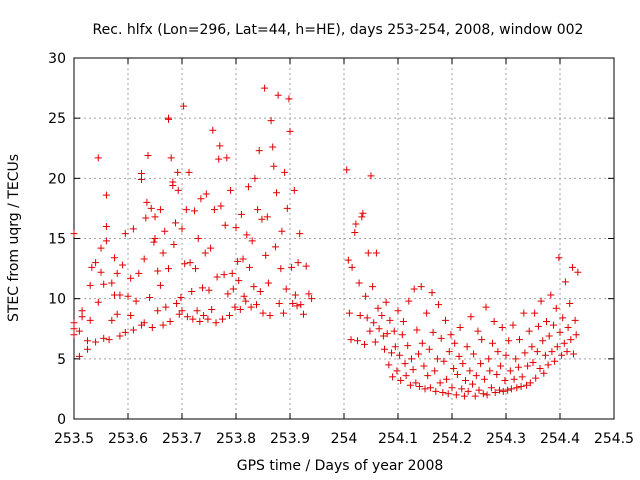 The height and width of the screenshot is (480, 640). What do you see at coordinates (506, 439) in the screenshot?
I see `x-tick-label: 254.3` at bounding box center [506, 439].